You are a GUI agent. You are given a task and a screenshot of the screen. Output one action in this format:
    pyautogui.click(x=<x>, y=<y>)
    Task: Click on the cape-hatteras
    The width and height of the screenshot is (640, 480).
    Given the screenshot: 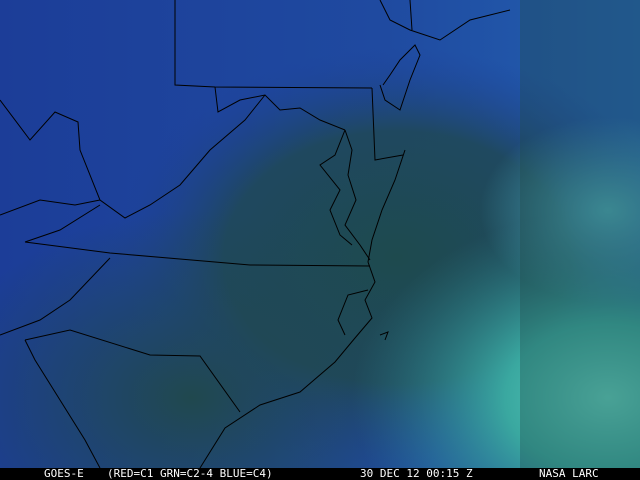 What is the action you would take?
    pyautogui.click(x=384, y=336)
    